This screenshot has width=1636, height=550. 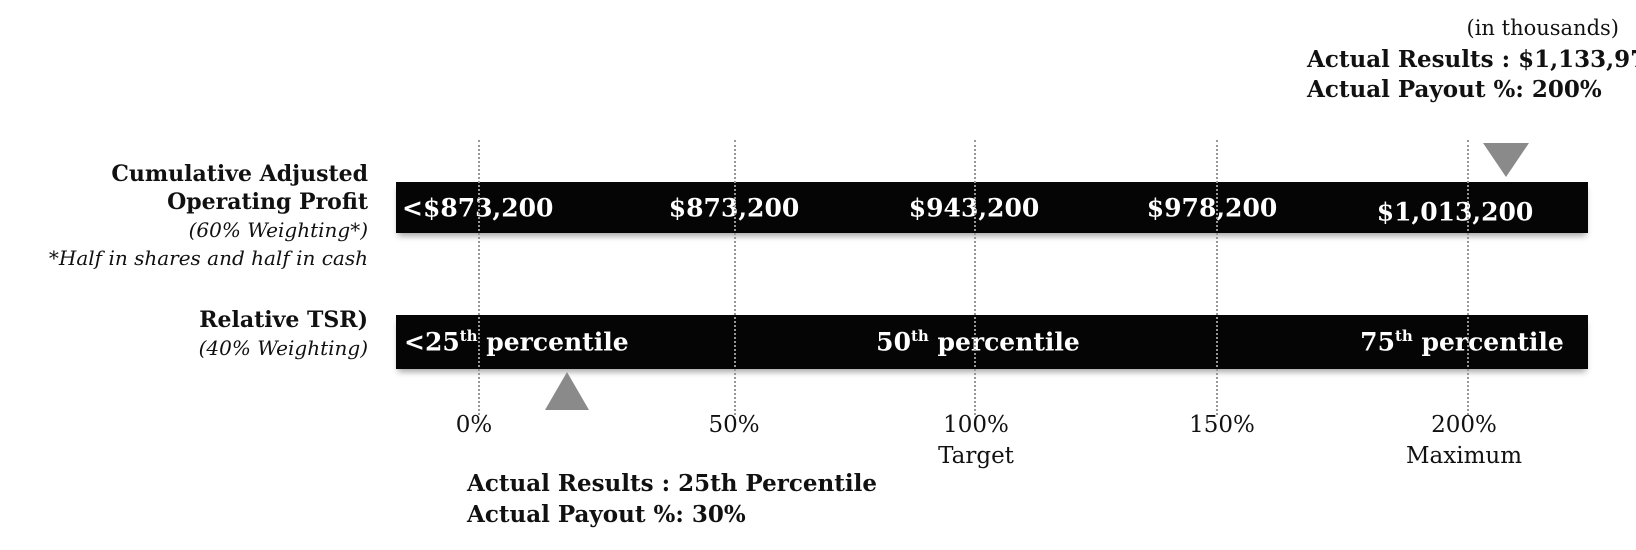 What do you see at coordinates (278, 230) in the screenshot?
I see `metric1-weighting: (60% Weighting*)` at bounding box center [278, 230].